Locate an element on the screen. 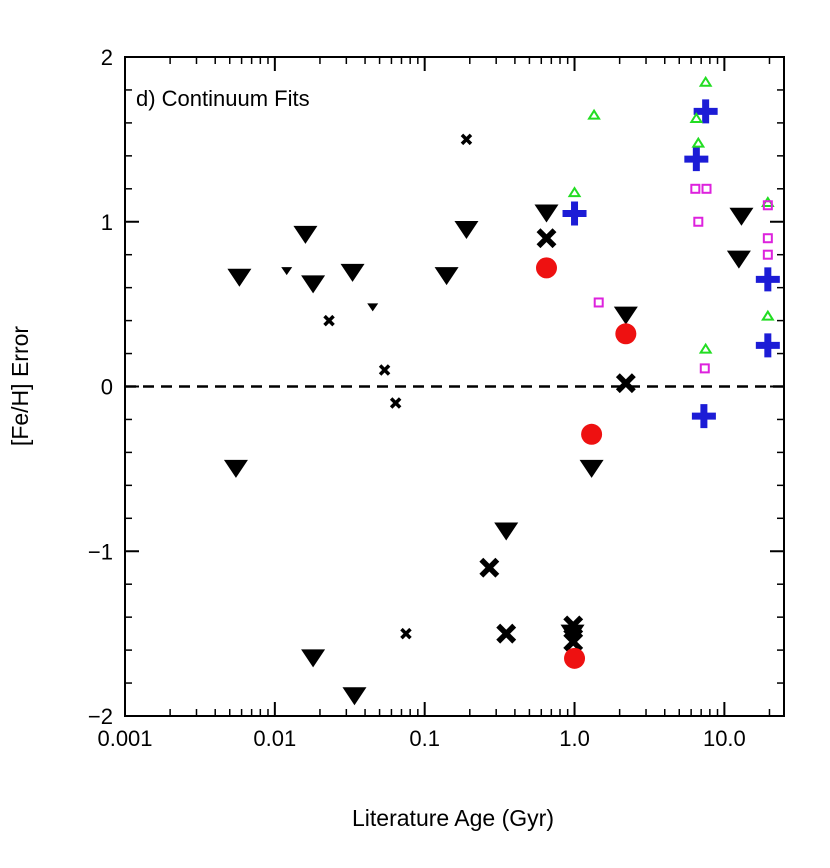 The height and width of the screenshot is (868, 830). x-tick-label: 0.001 is located at coordinates (124, 738).